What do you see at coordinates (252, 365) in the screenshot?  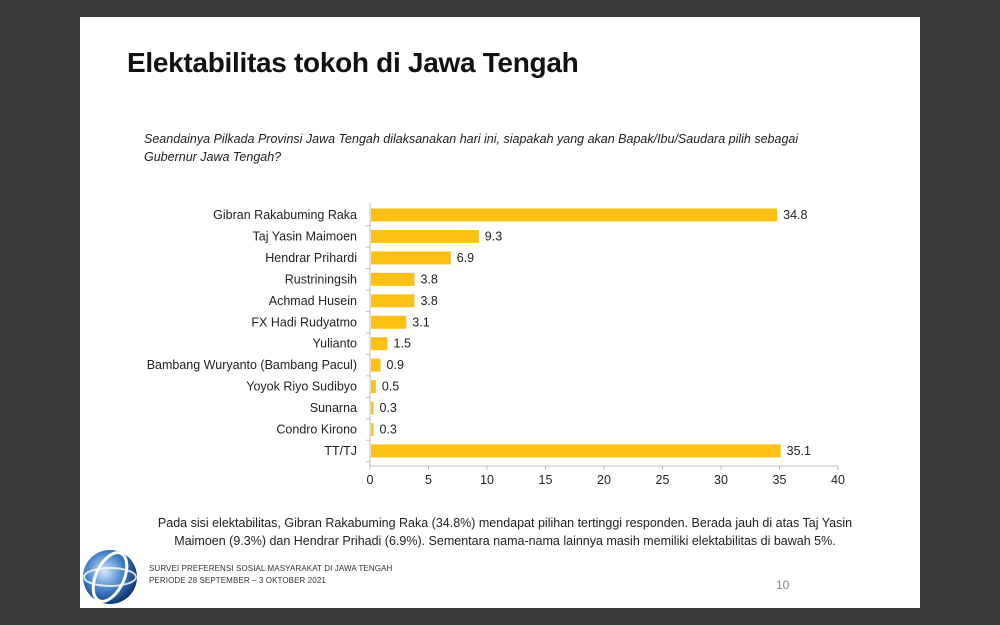 I see `category-label: Bambang Wuryanto (Bambang Pacul)` at bounding box center [252, 365].